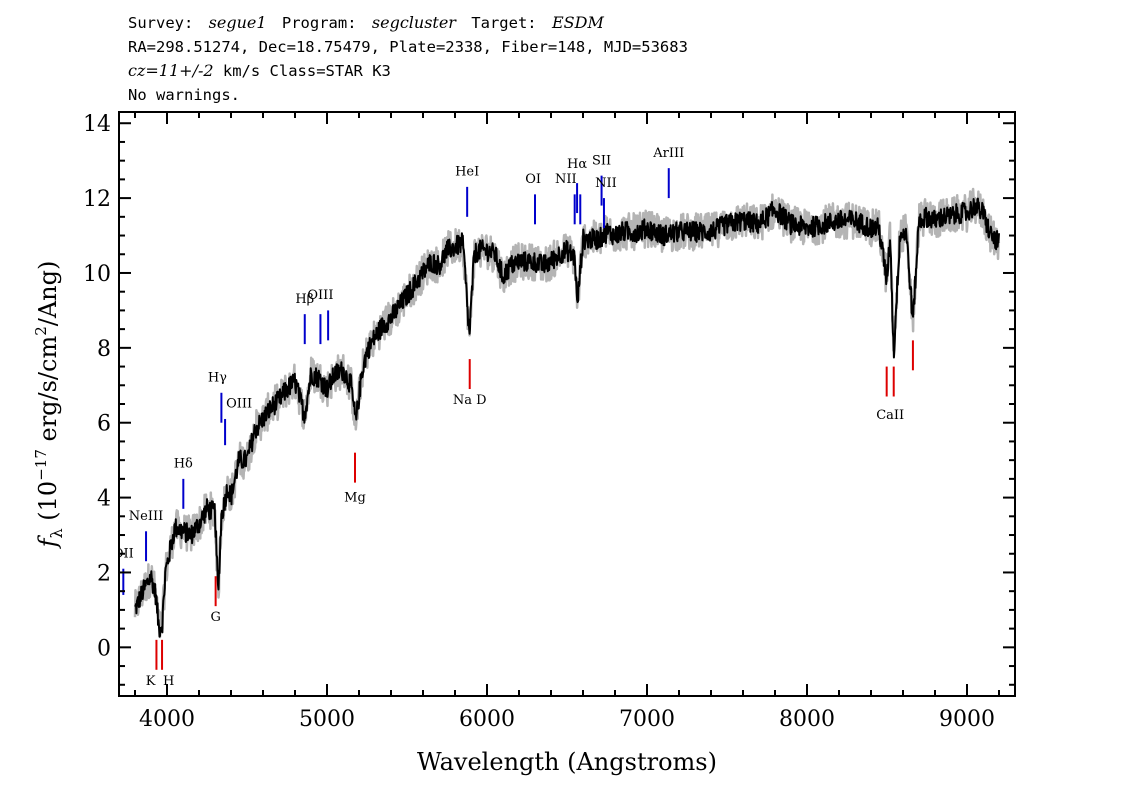  What do you see at coordinates (467, 172) in the screenshot?
I see `line-label-hei-8: HeI` at bounding box center [467, 172].